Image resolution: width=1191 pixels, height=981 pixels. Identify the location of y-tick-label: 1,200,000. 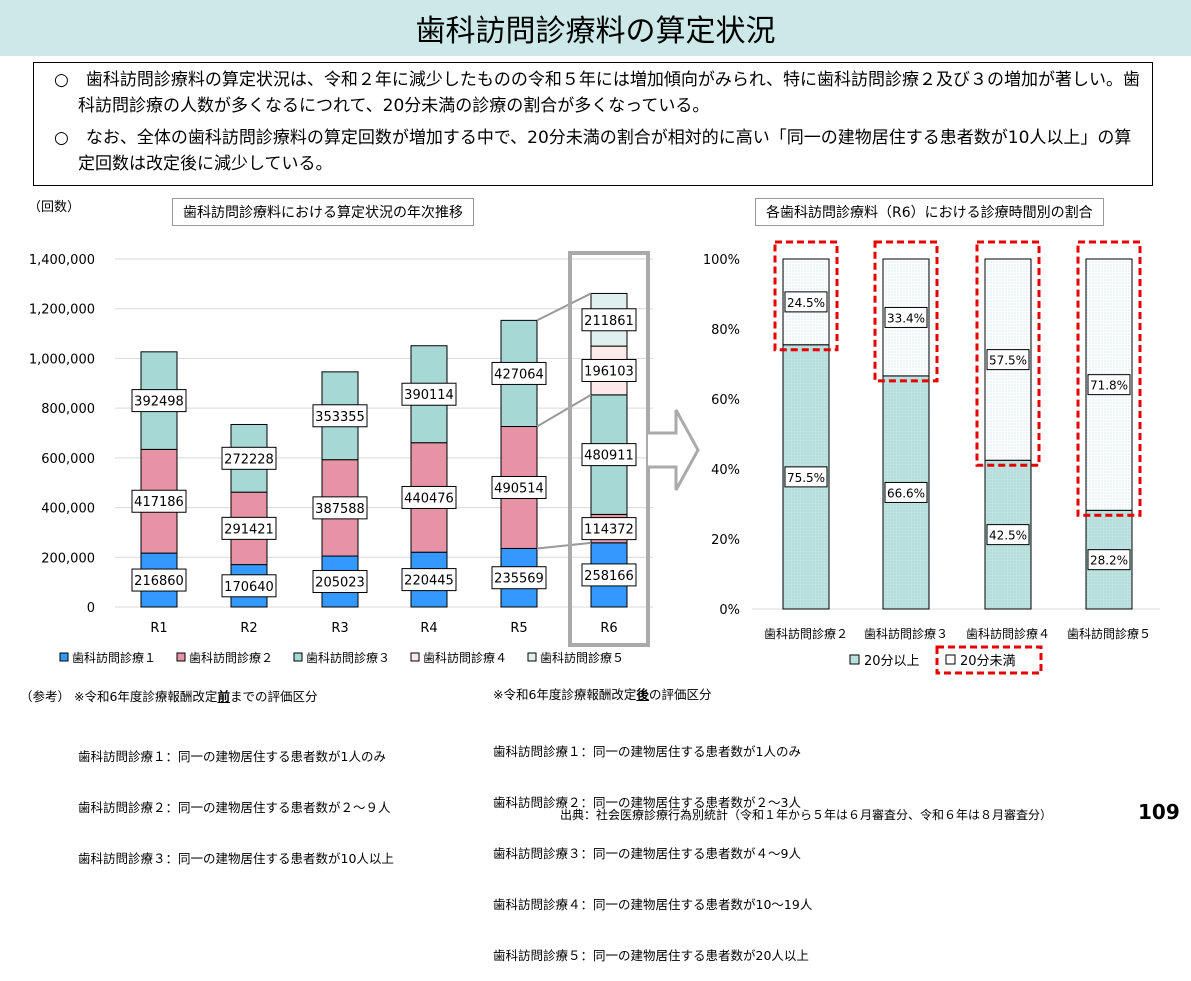
(62, 310).